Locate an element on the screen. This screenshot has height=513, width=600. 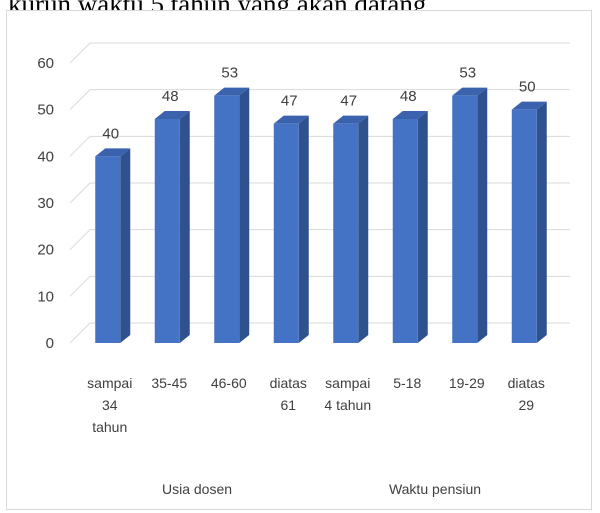
group-labels: Usia dosen Waktu pensiun is located at coordinates (321, 489).